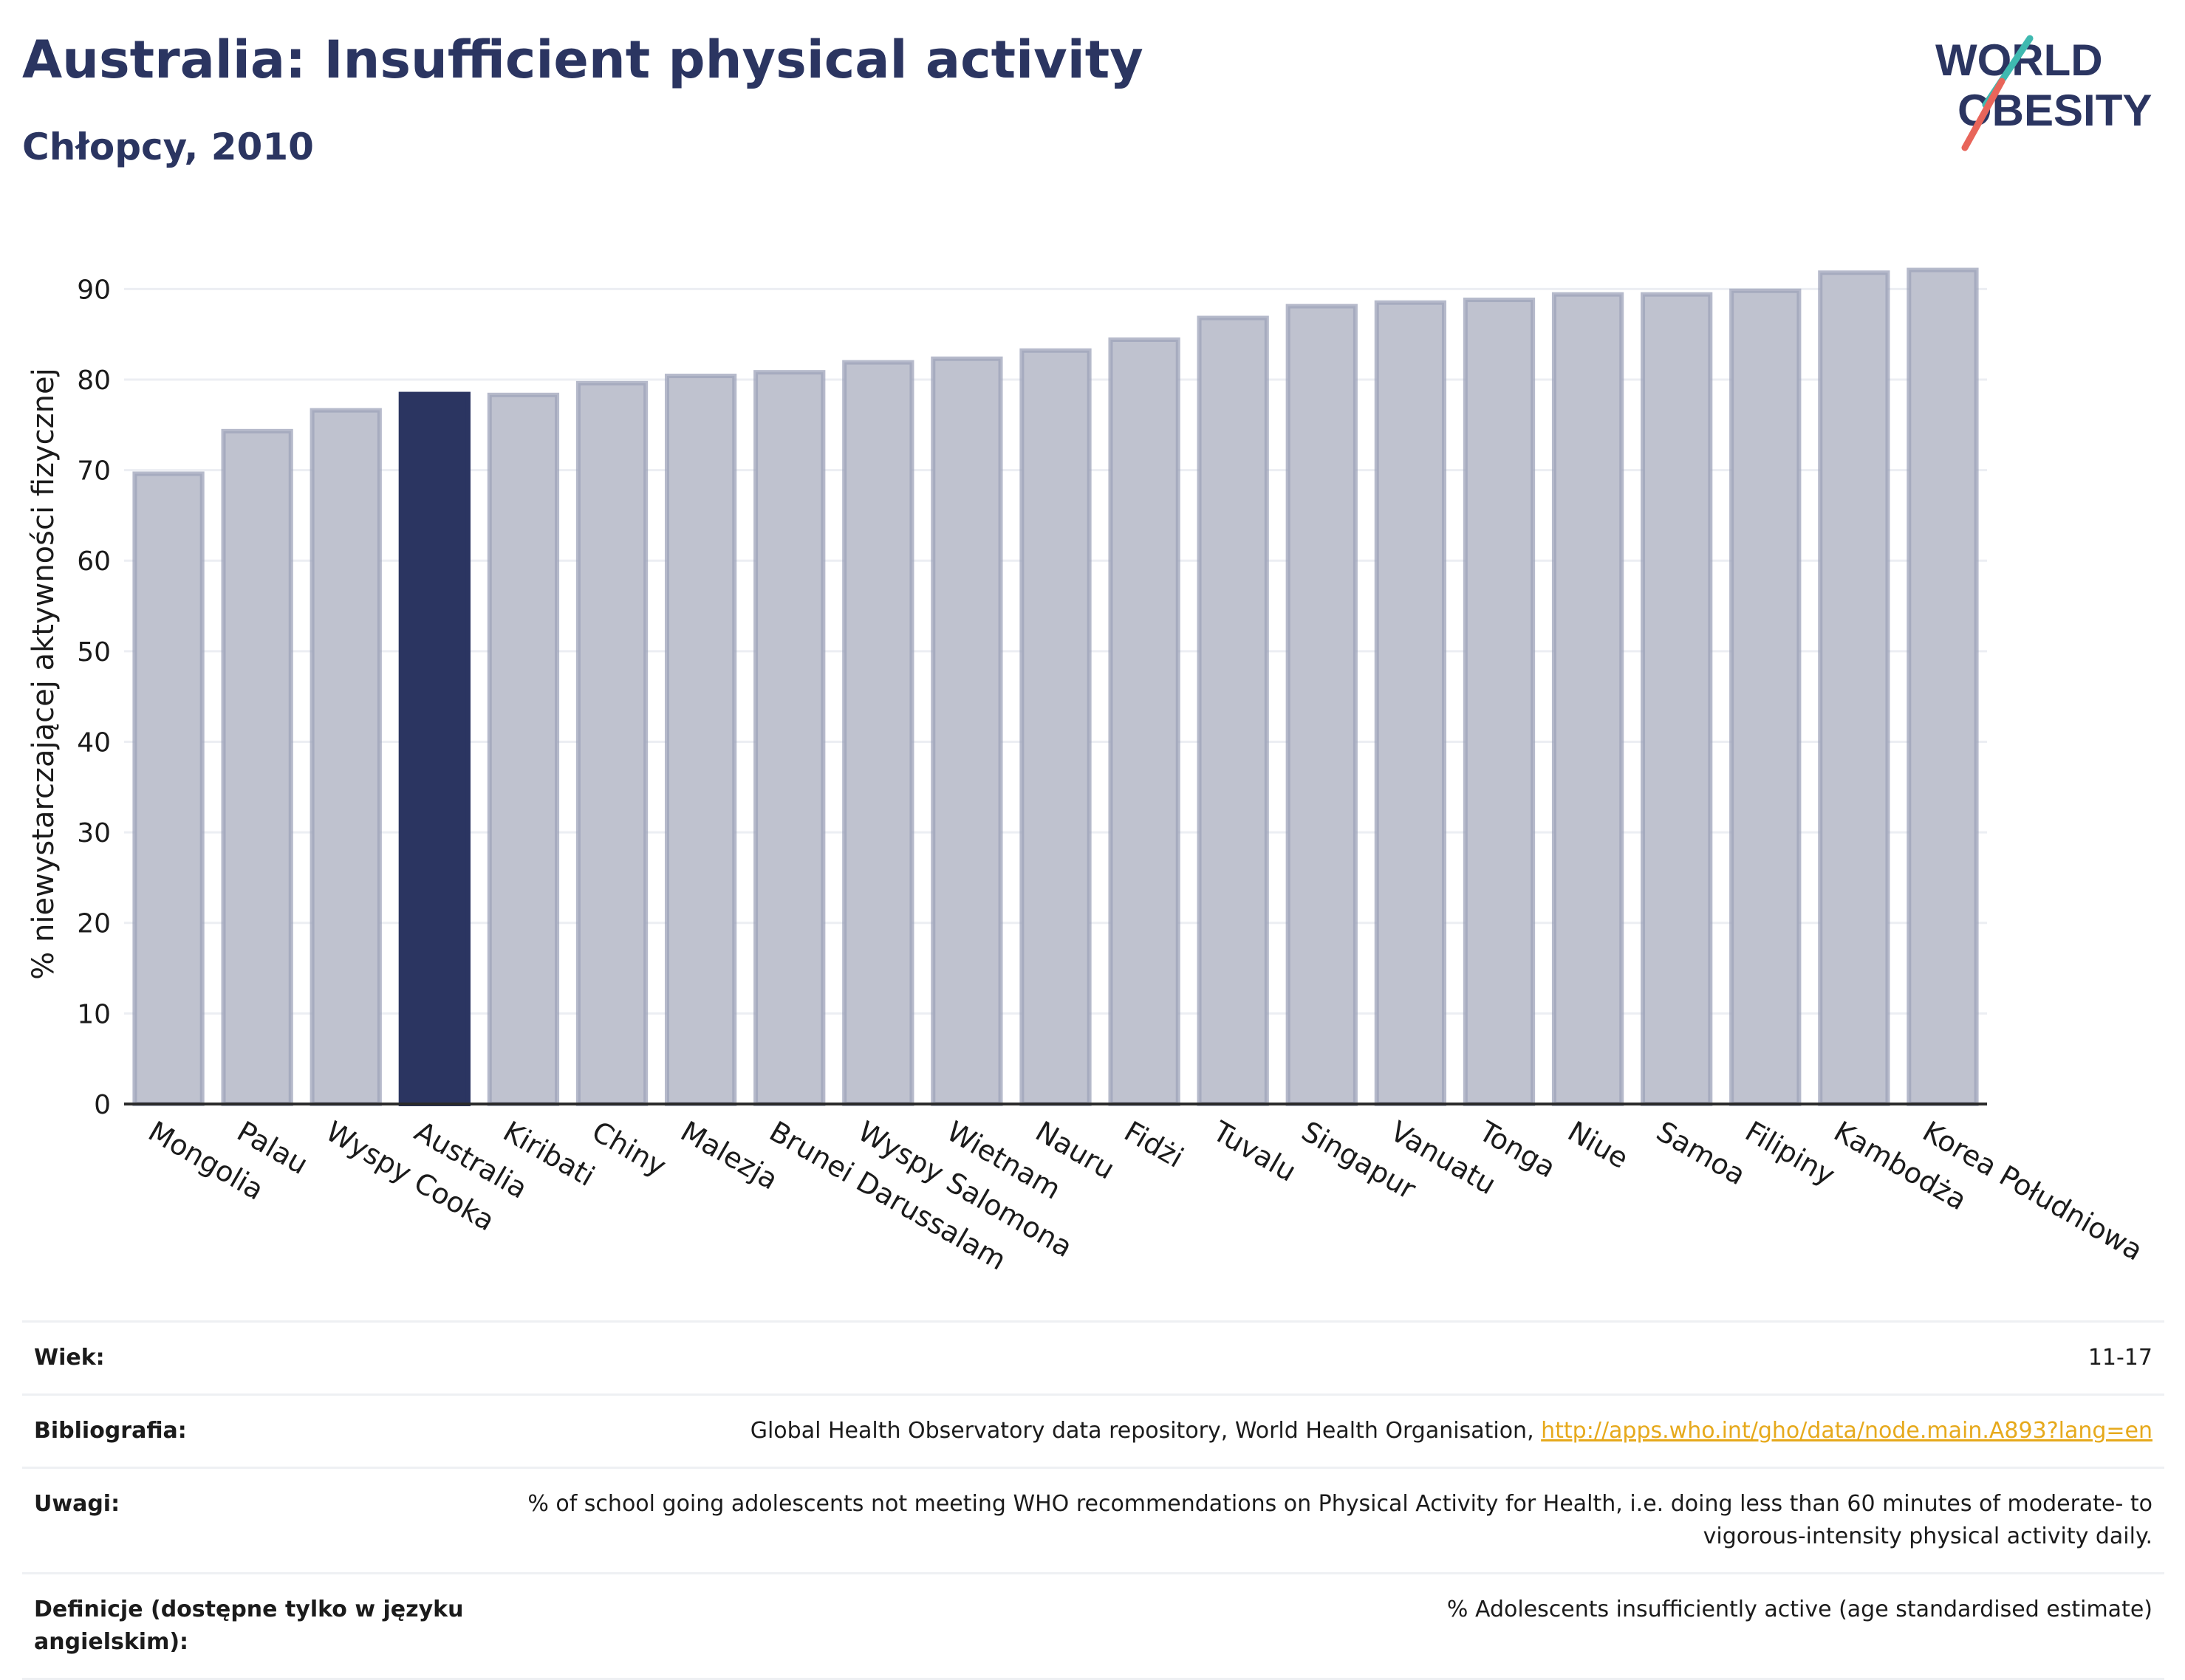  Describe the element at coordinates (1854, 688) in the screenshot. I see `bar-kambodża` at that location.